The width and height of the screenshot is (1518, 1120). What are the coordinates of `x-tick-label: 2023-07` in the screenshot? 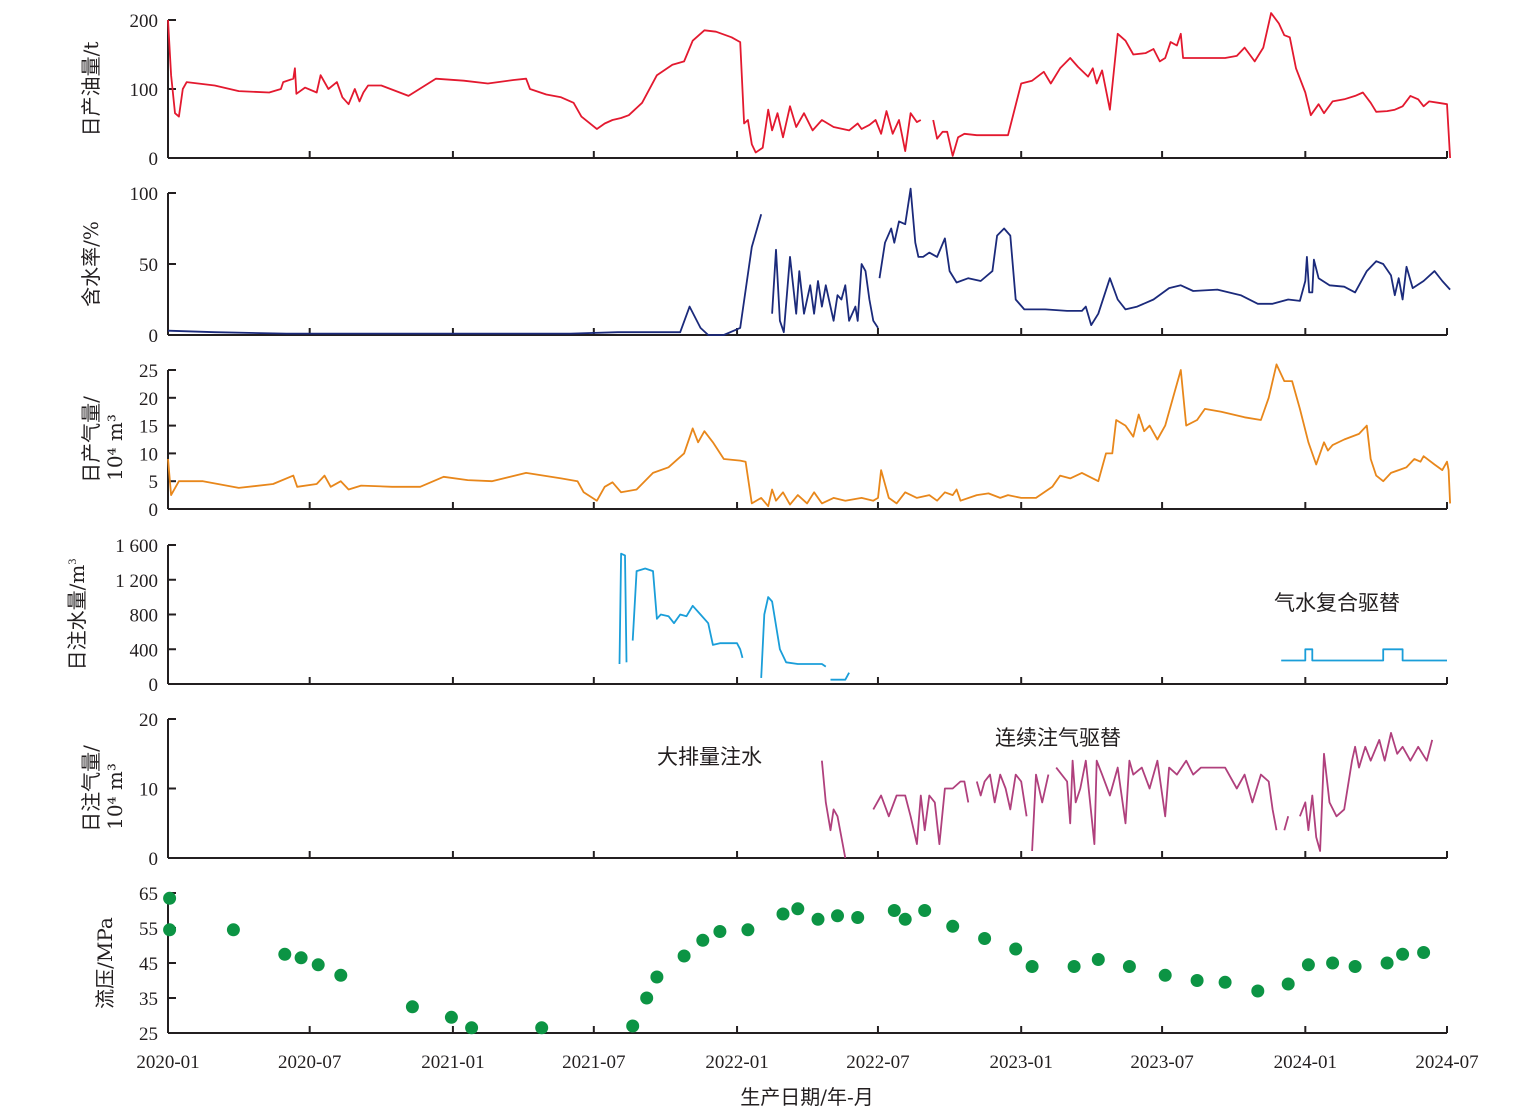 It's located at (1161, 1062).